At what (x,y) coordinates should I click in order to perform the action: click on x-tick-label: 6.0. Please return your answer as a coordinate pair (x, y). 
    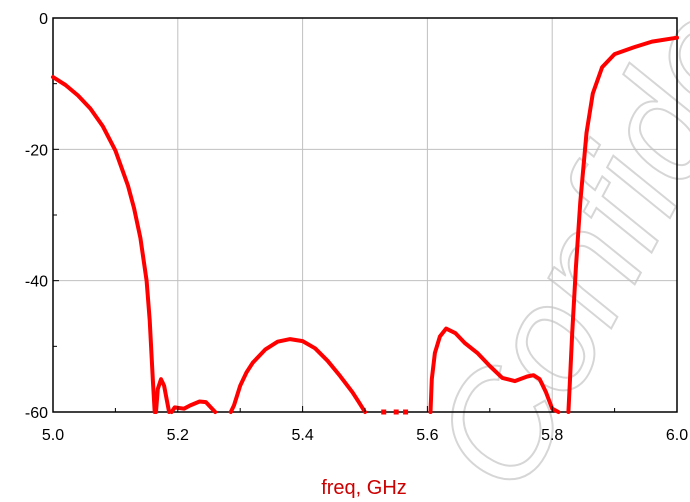
    Looking at the image, I should click on (677, 435).